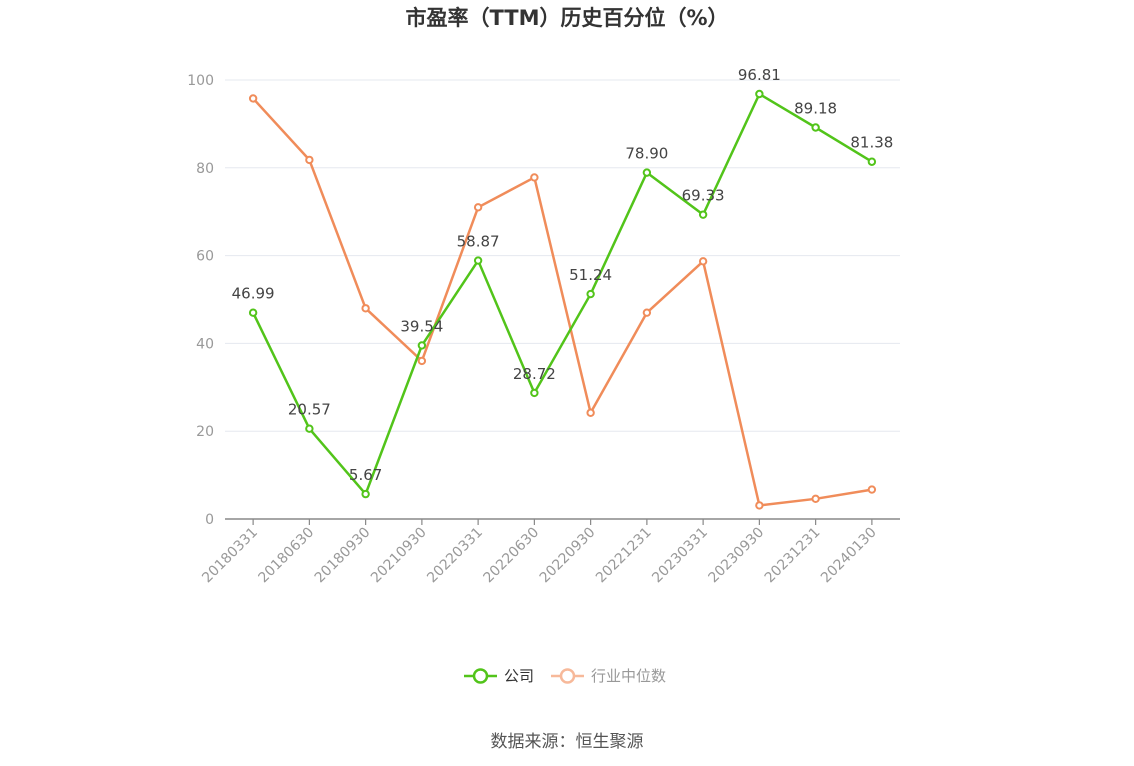 The image size is (1134, 766). I want to click on x-tick-label: 20210930, so click(399, 556).